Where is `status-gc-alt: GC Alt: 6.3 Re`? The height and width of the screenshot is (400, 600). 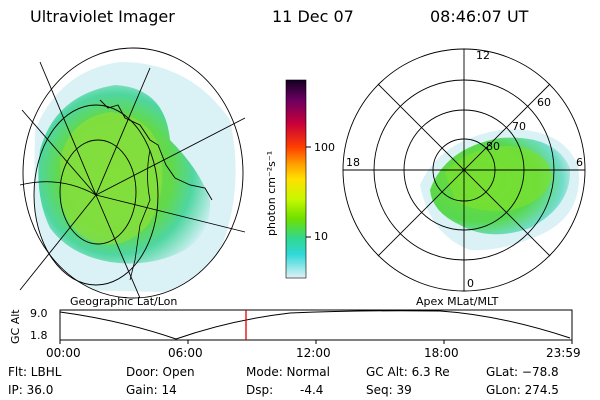
status-gc-alt: GC Alt: 6.3 Re is located at coordinates (408, 372).